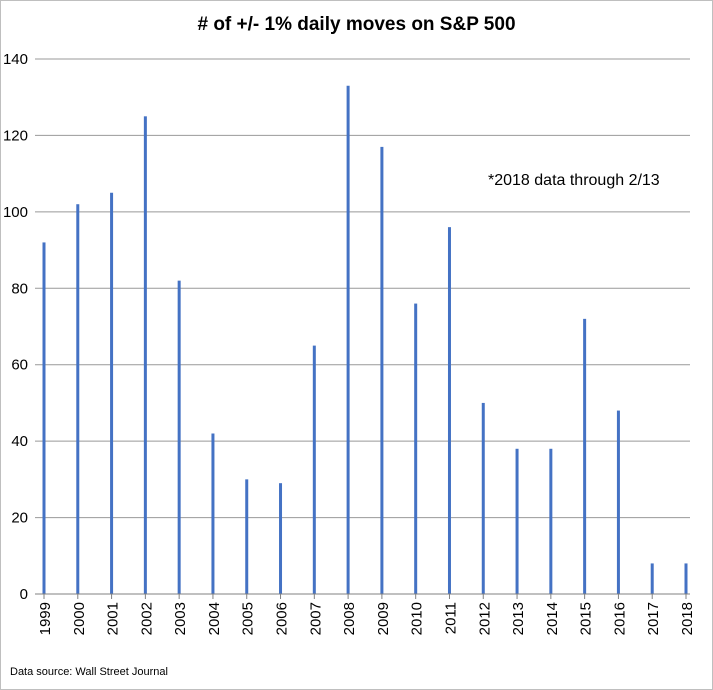 The image size is (713, 690). What do you see at coordinates (44, 418) in the screenshot?
I see `bar-1999` at bounding box center [44, 418].